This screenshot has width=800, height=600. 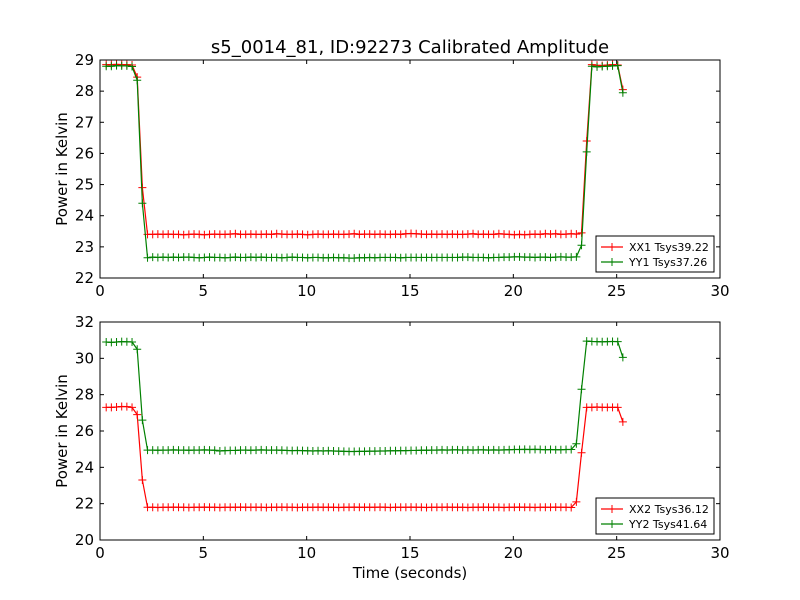 I want to click on legend-label: YY2 Tsys41.64, so click(x=667, y=524).